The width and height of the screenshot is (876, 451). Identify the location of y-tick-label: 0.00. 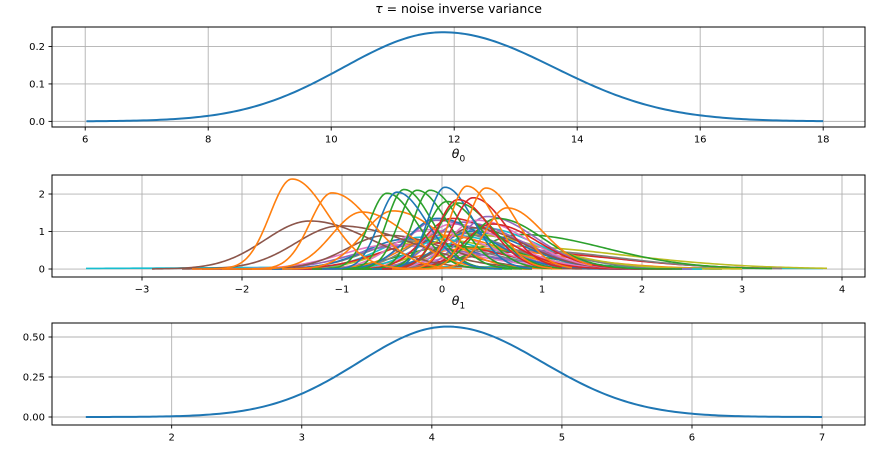
(34, 418).